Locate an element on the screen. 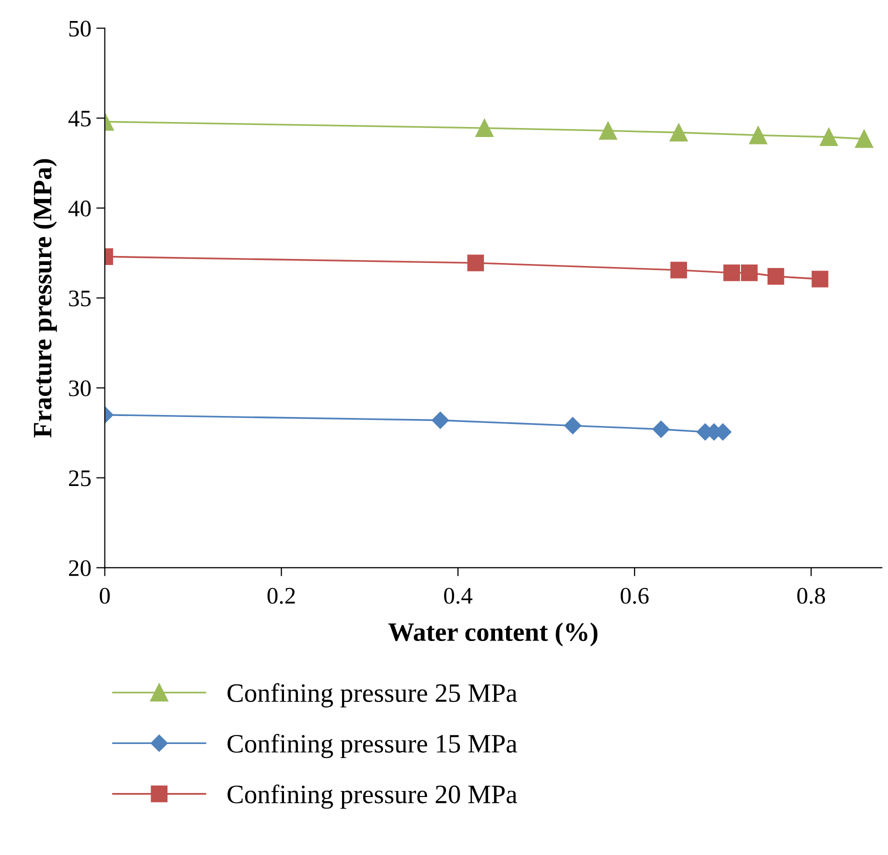 The width and height of the screenshot is (888, 855). y-tick-label: 50 is located at coordinates (80, 28).